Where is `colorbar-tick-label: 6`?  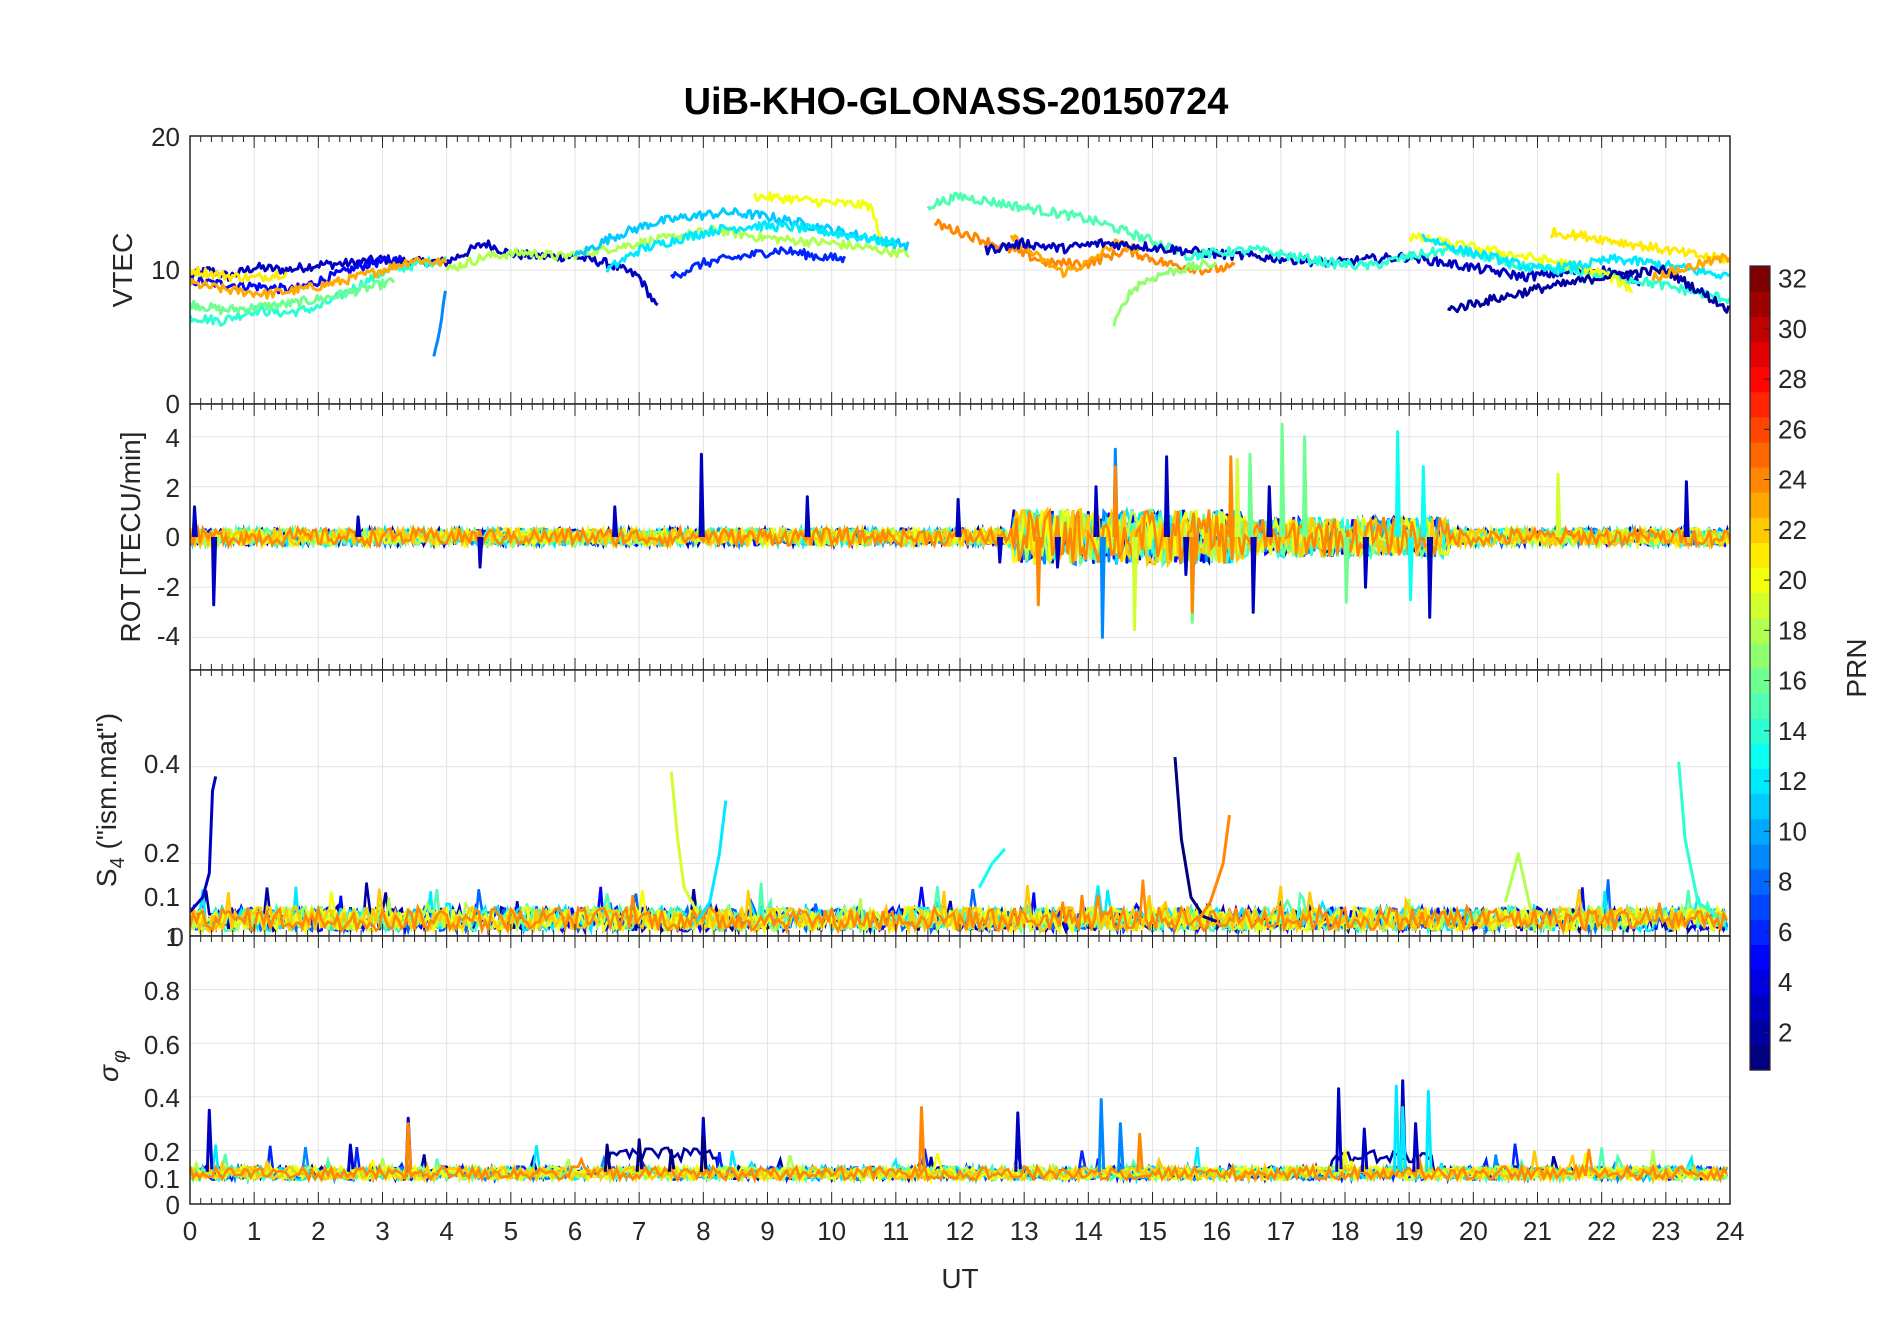
colorbar-tick-label: 6 is located at coordinates (1785, 932).